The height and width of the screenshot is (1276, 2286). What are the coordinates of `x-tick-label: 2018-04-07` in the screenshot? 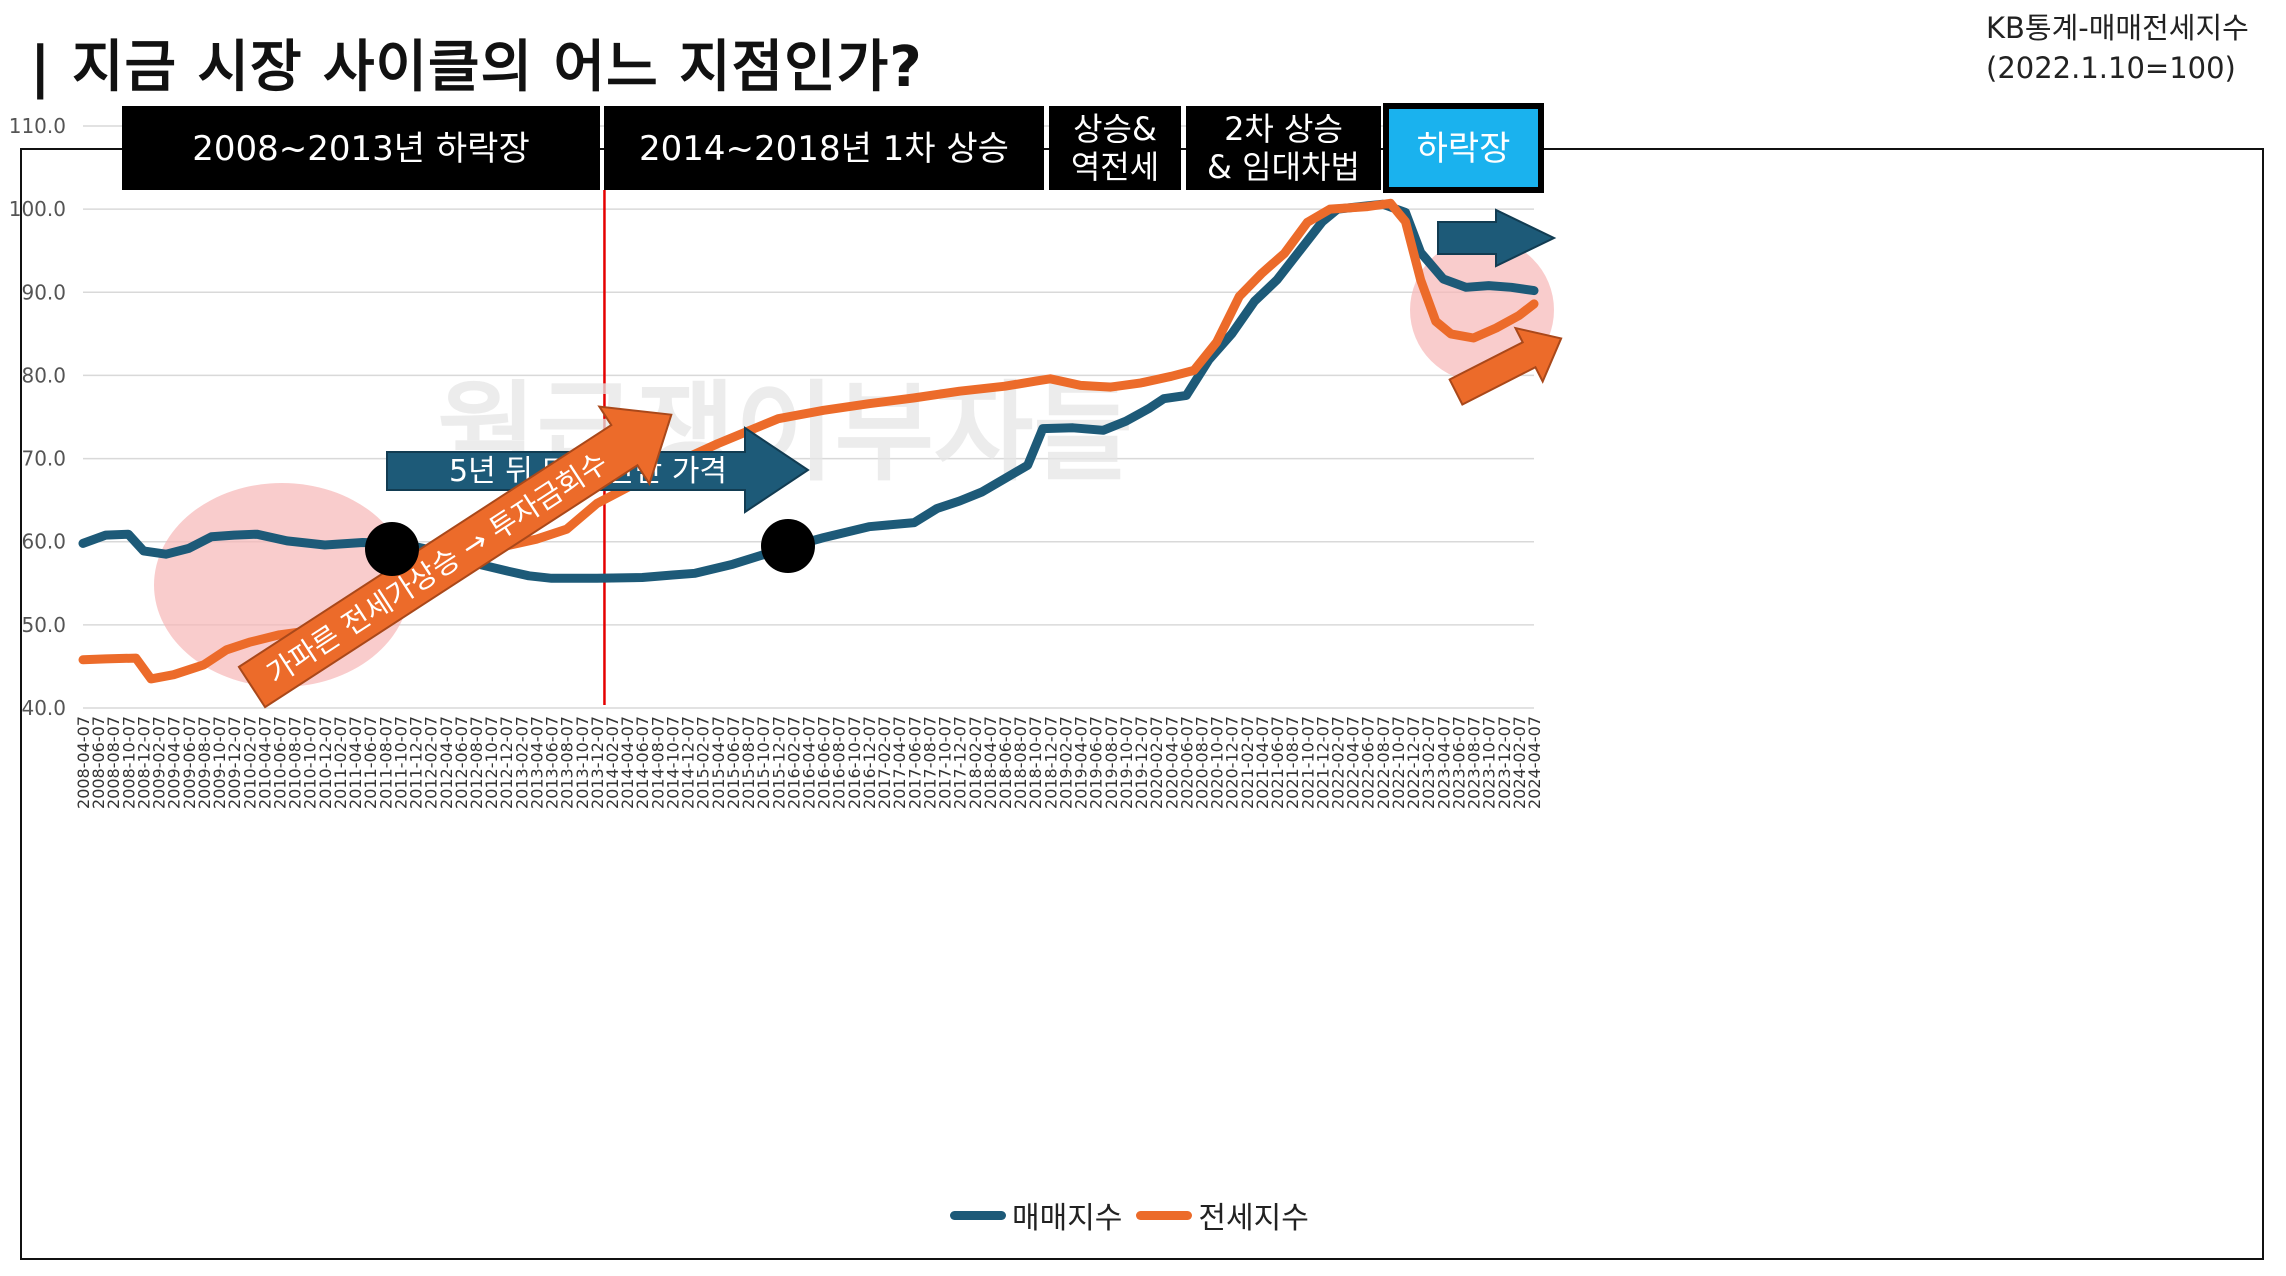 It's located at (990, 762).